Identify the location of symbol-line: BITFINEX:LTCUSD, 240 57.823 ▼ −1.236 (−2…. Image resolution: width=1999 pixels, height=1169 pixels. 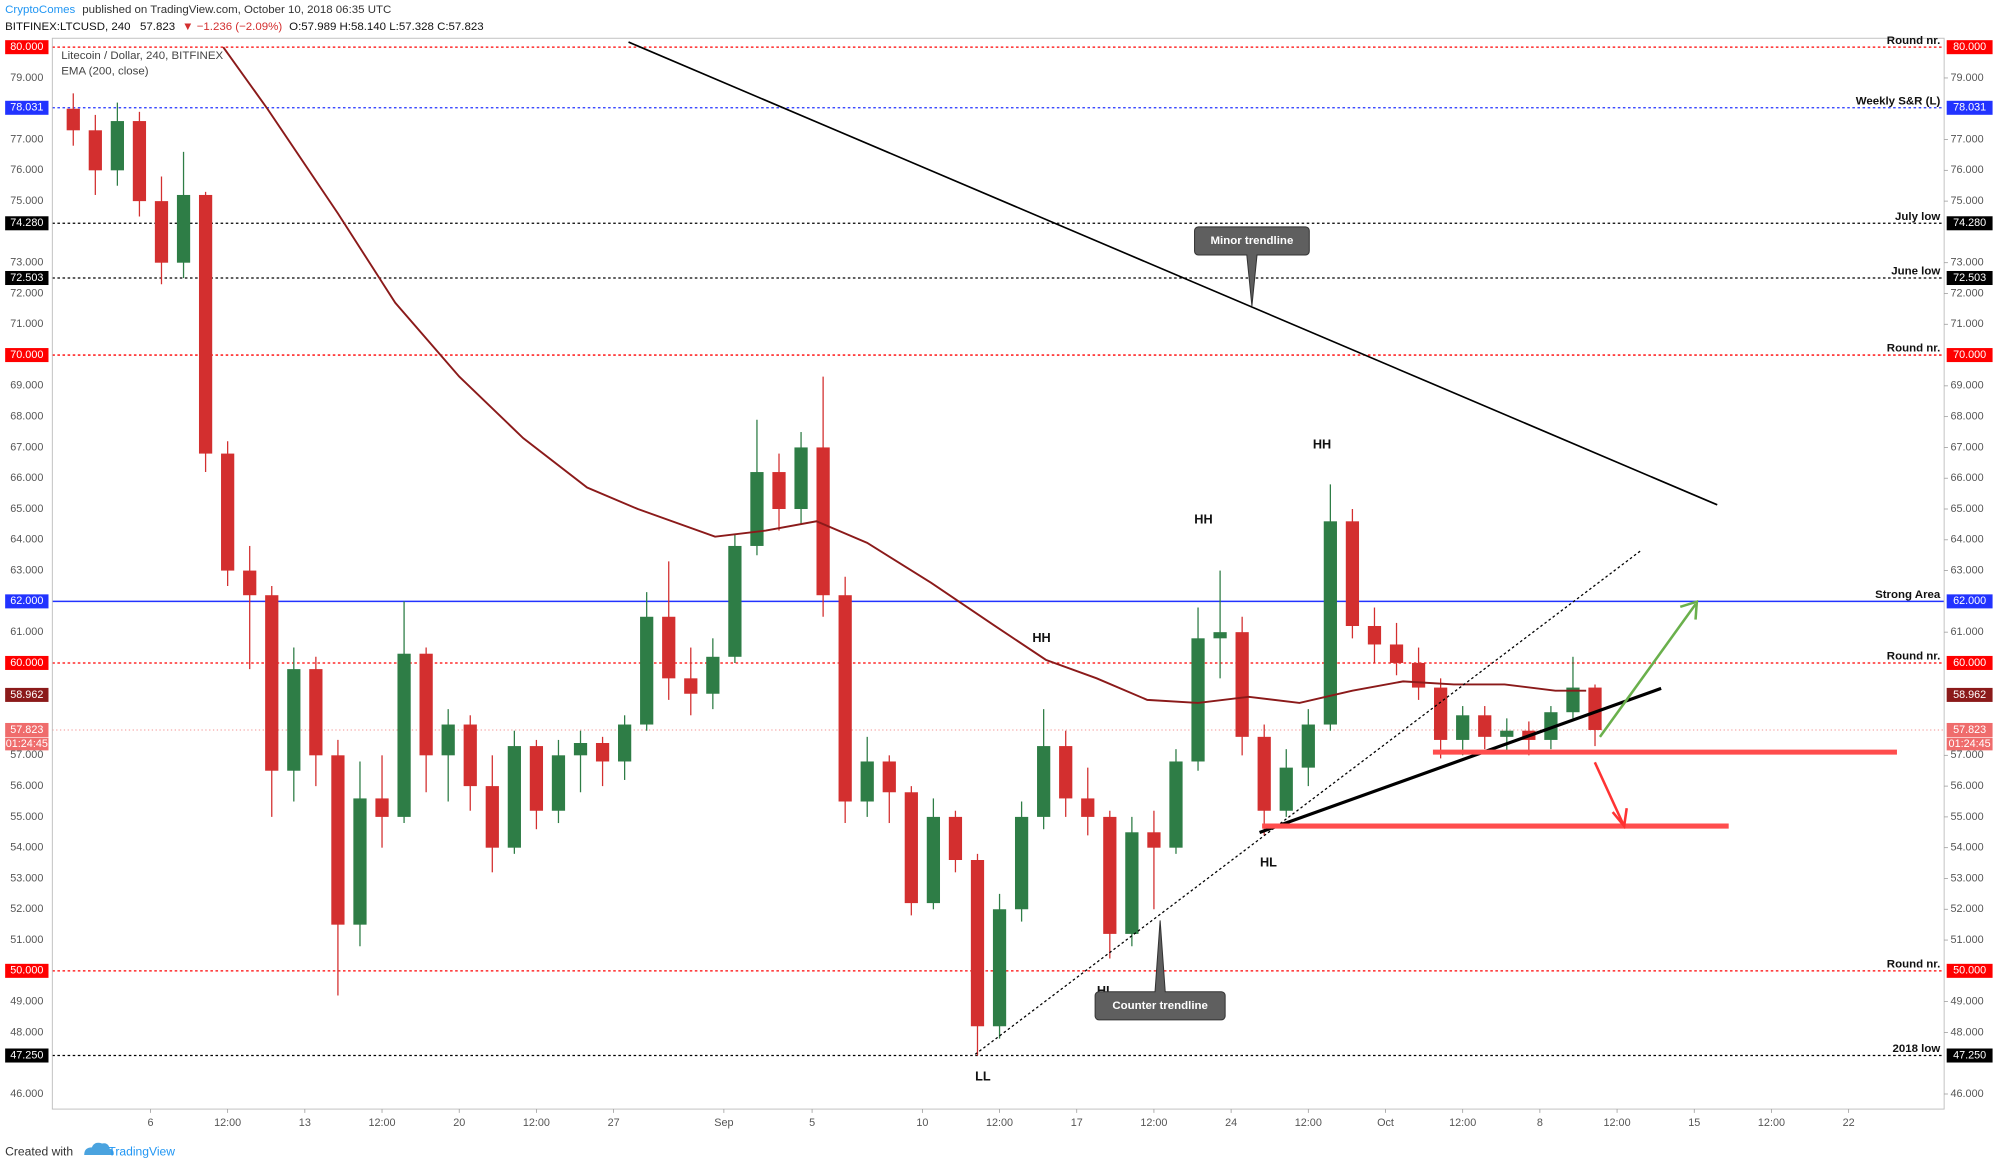
(244, 27).